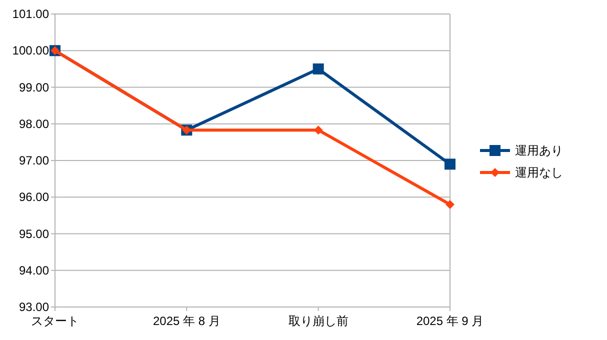  What do you see at coordinates (539, 151) in the screenshot?
I see `legend-label: 運用あり` at bounding box center [539, 151].